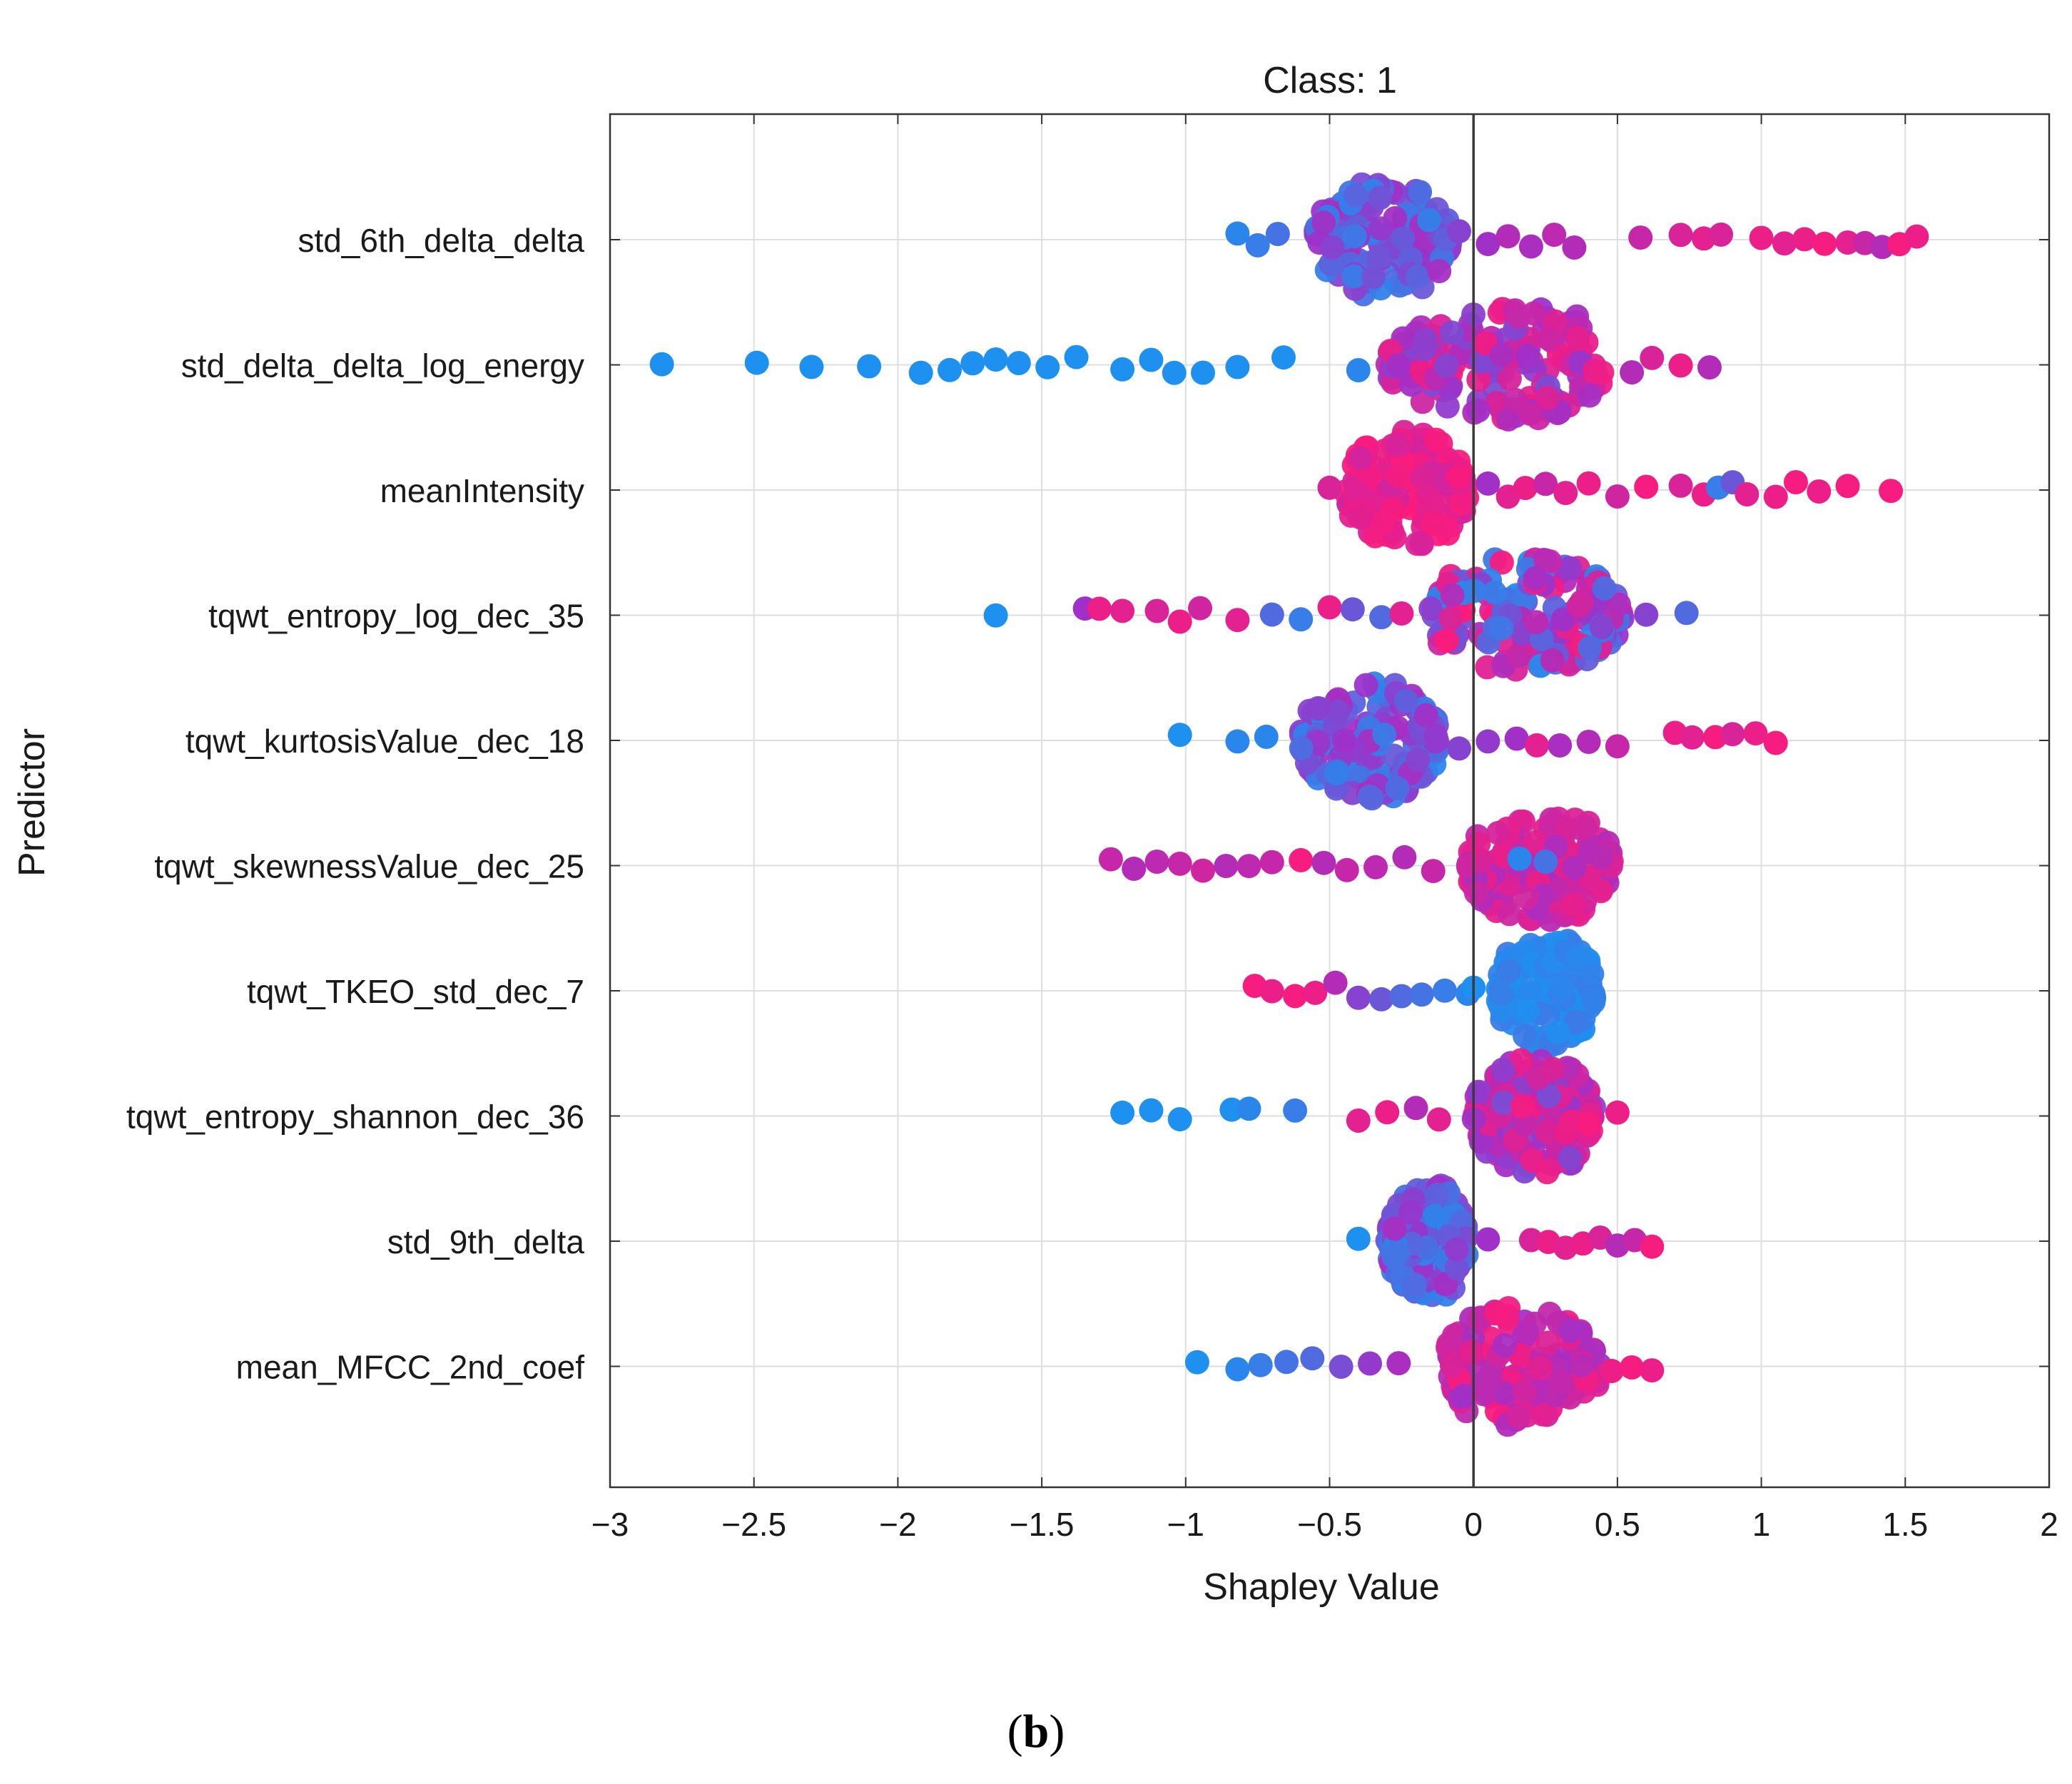 This screenshot has width=2072, height=1784. What do you see at coordinates (355, 1118) in the screenshot?
I see `y-tick-label: tqwt_entropy_shannon_dec_36` at bounding box center [355, 1118].